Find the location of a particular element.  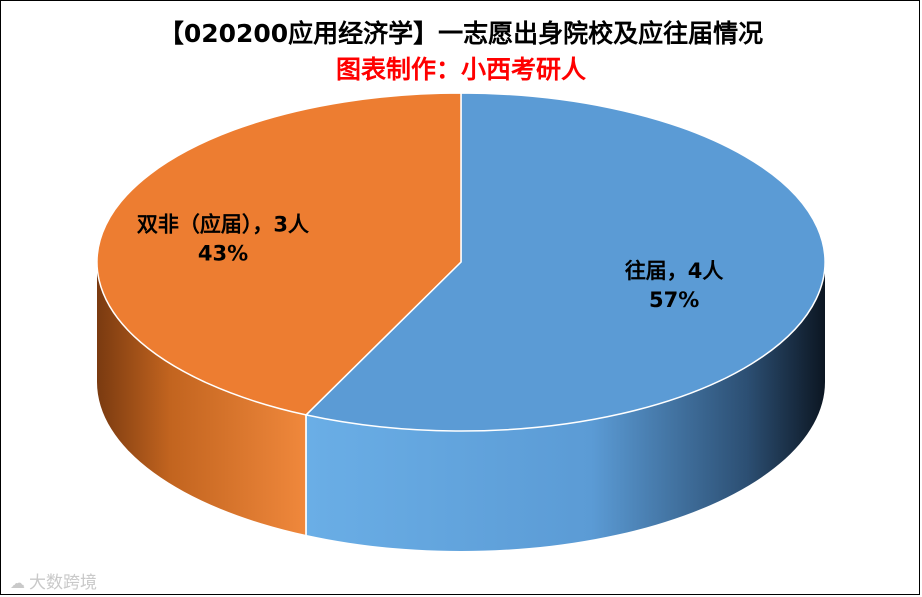

watermark: ☁ 大数跨境 is located at coordinates (53, 580).